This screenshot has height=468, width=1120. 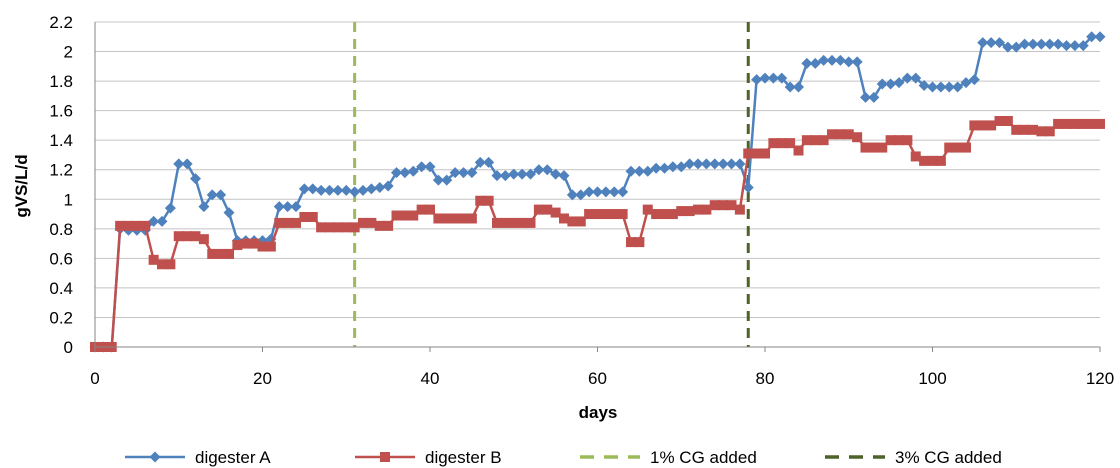 What do you see at coordinates (932, 378) in the screenshot?
I see `x-tick-label: 100` at bounding box center [932, 378].